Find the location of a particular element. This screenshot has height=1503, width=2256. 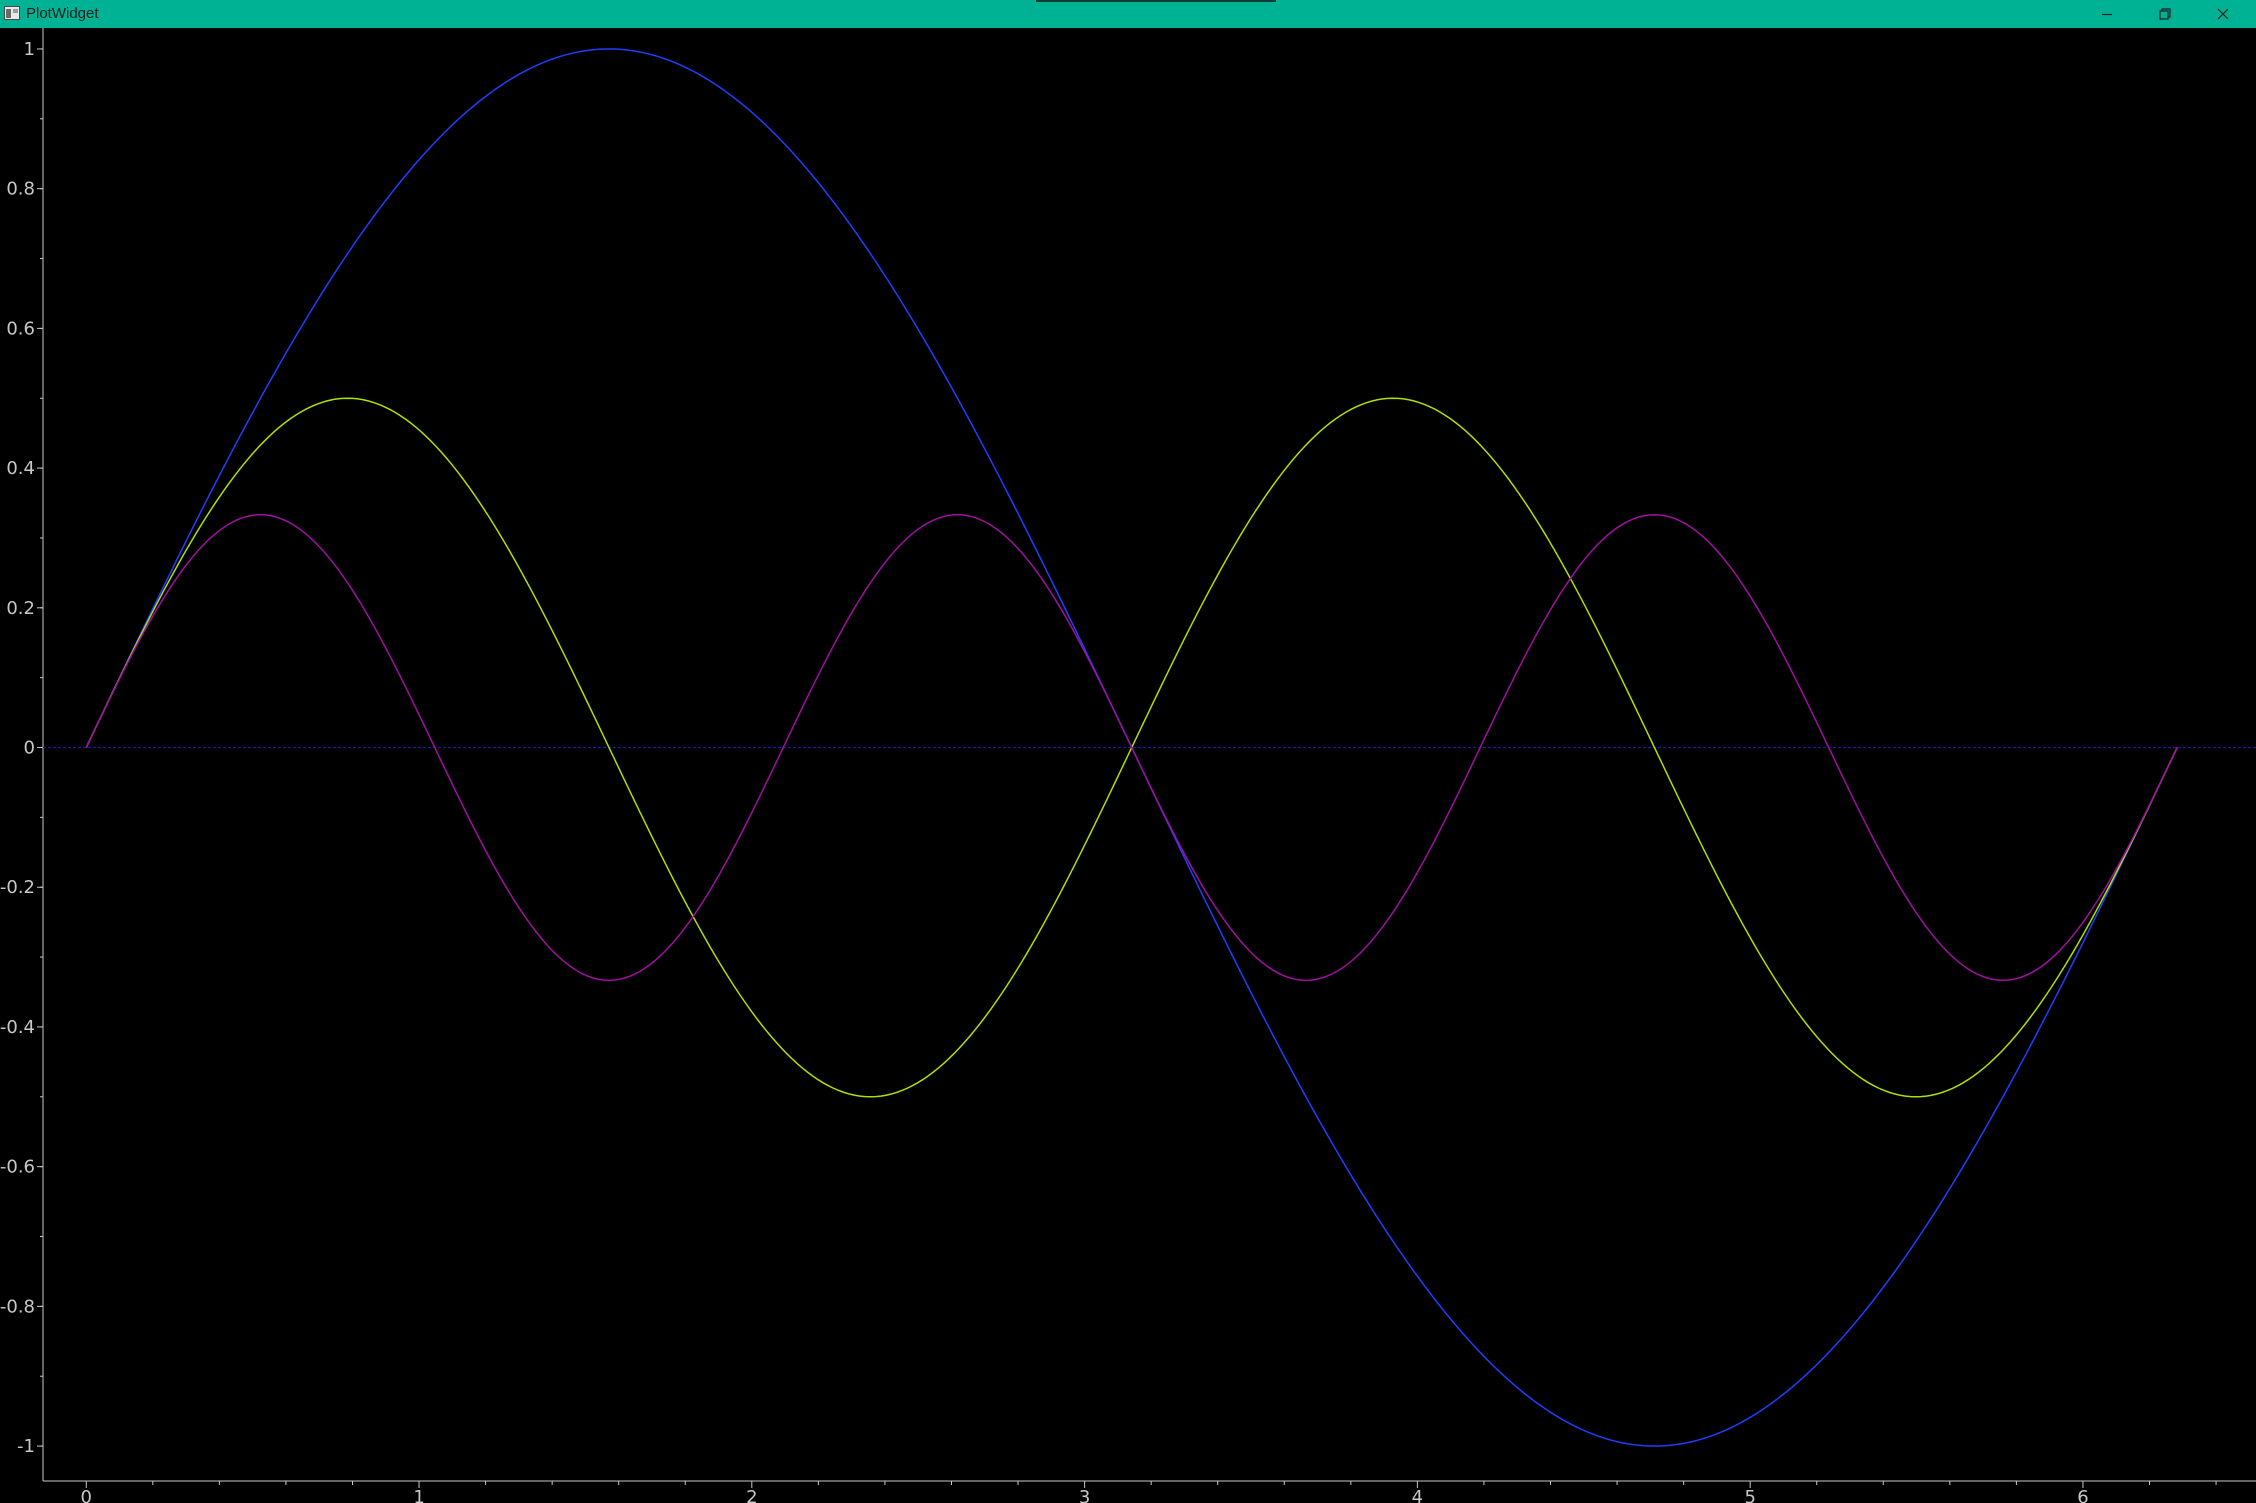

x-tick-label: 2 is located at coordinates (751, 1495).